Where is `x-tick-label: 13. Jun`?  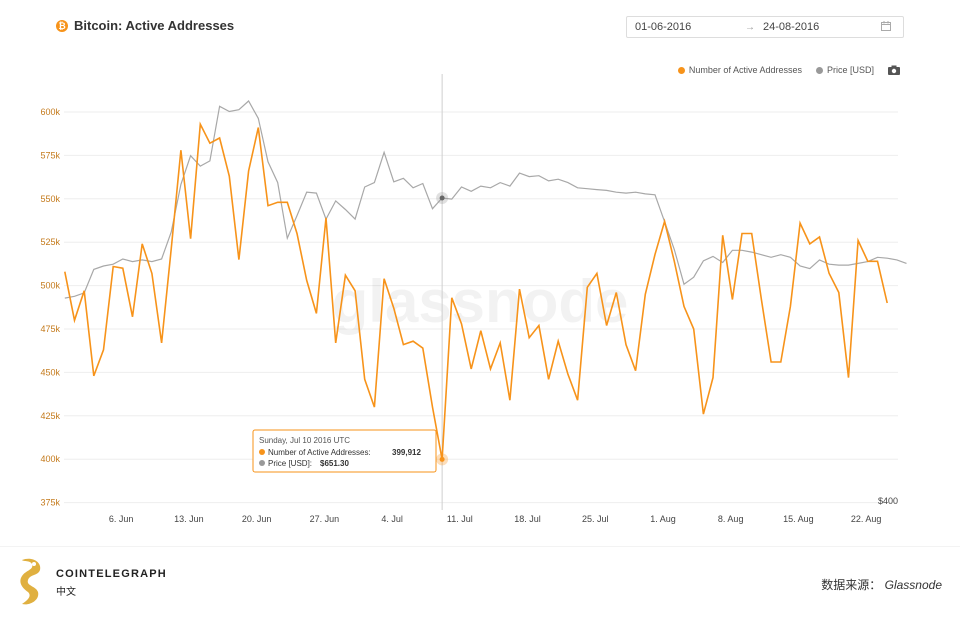
x-tick-label: 13. Jun is located at coordinates (189, 519).